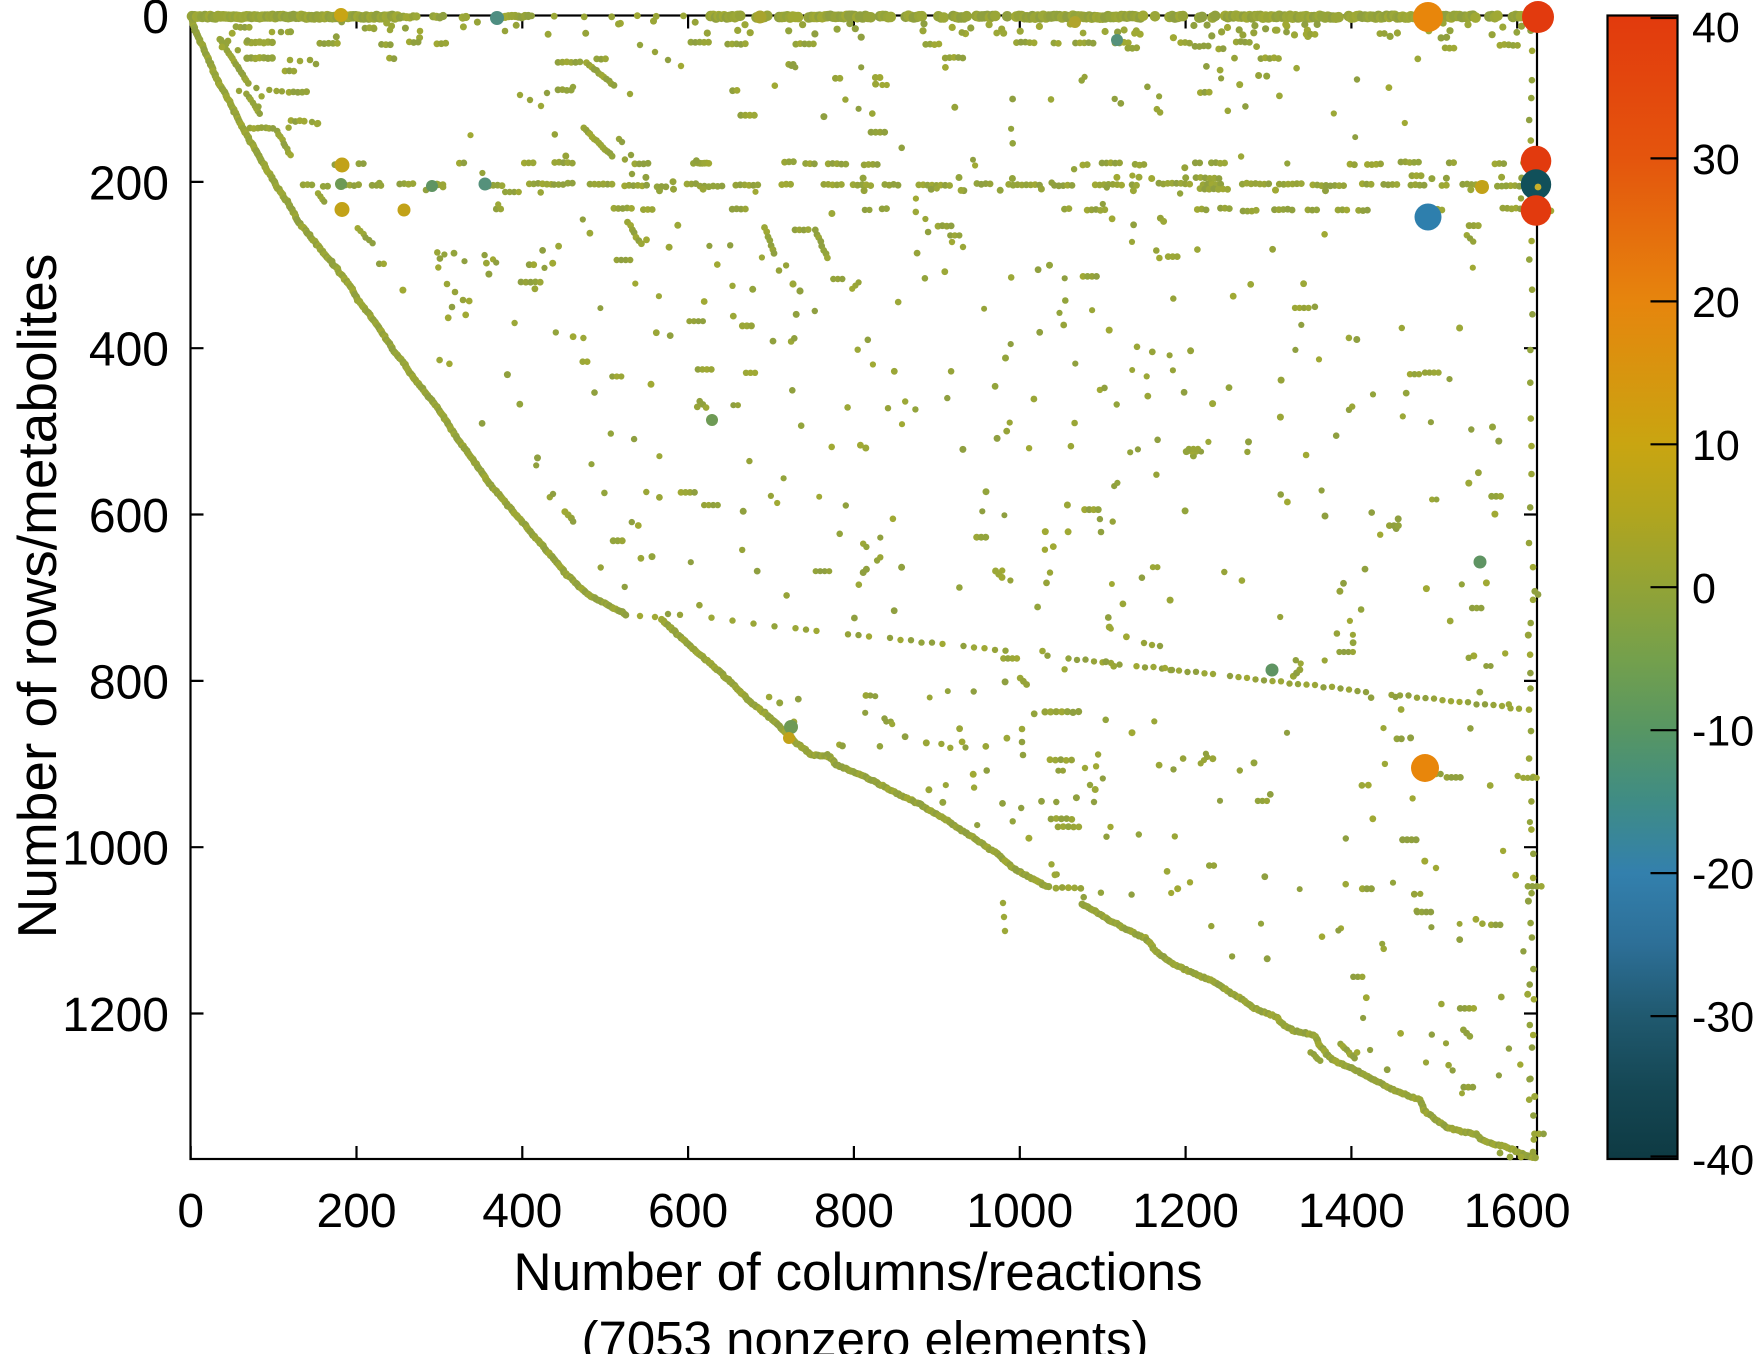 The image size is (1753, 1359). Describe the element at coordinates (1716, 446) in the screenshot. I see `svg-text: 10` at that location.